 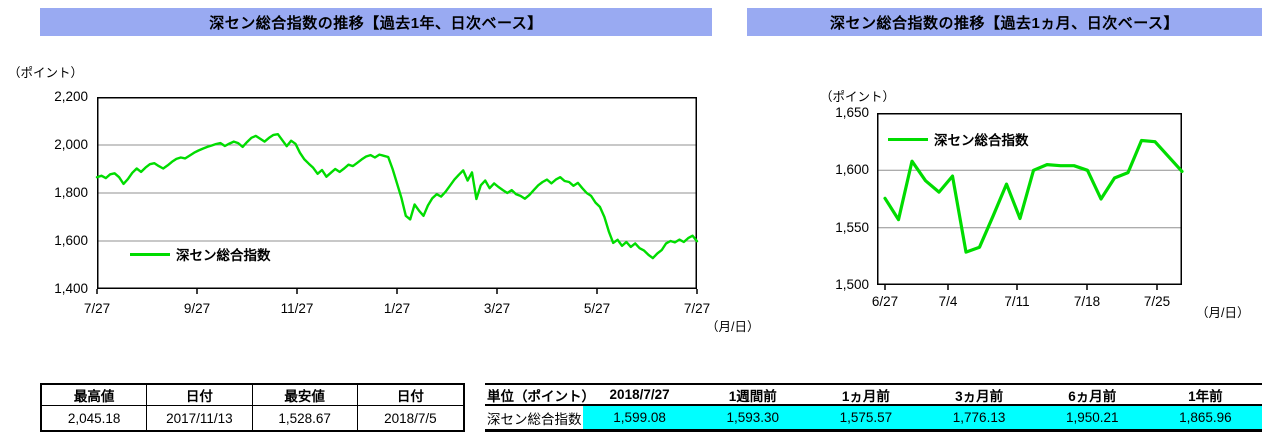 I want to click on x-axis-unit-label-1y: （月/日）, so click(x=733, y=327).